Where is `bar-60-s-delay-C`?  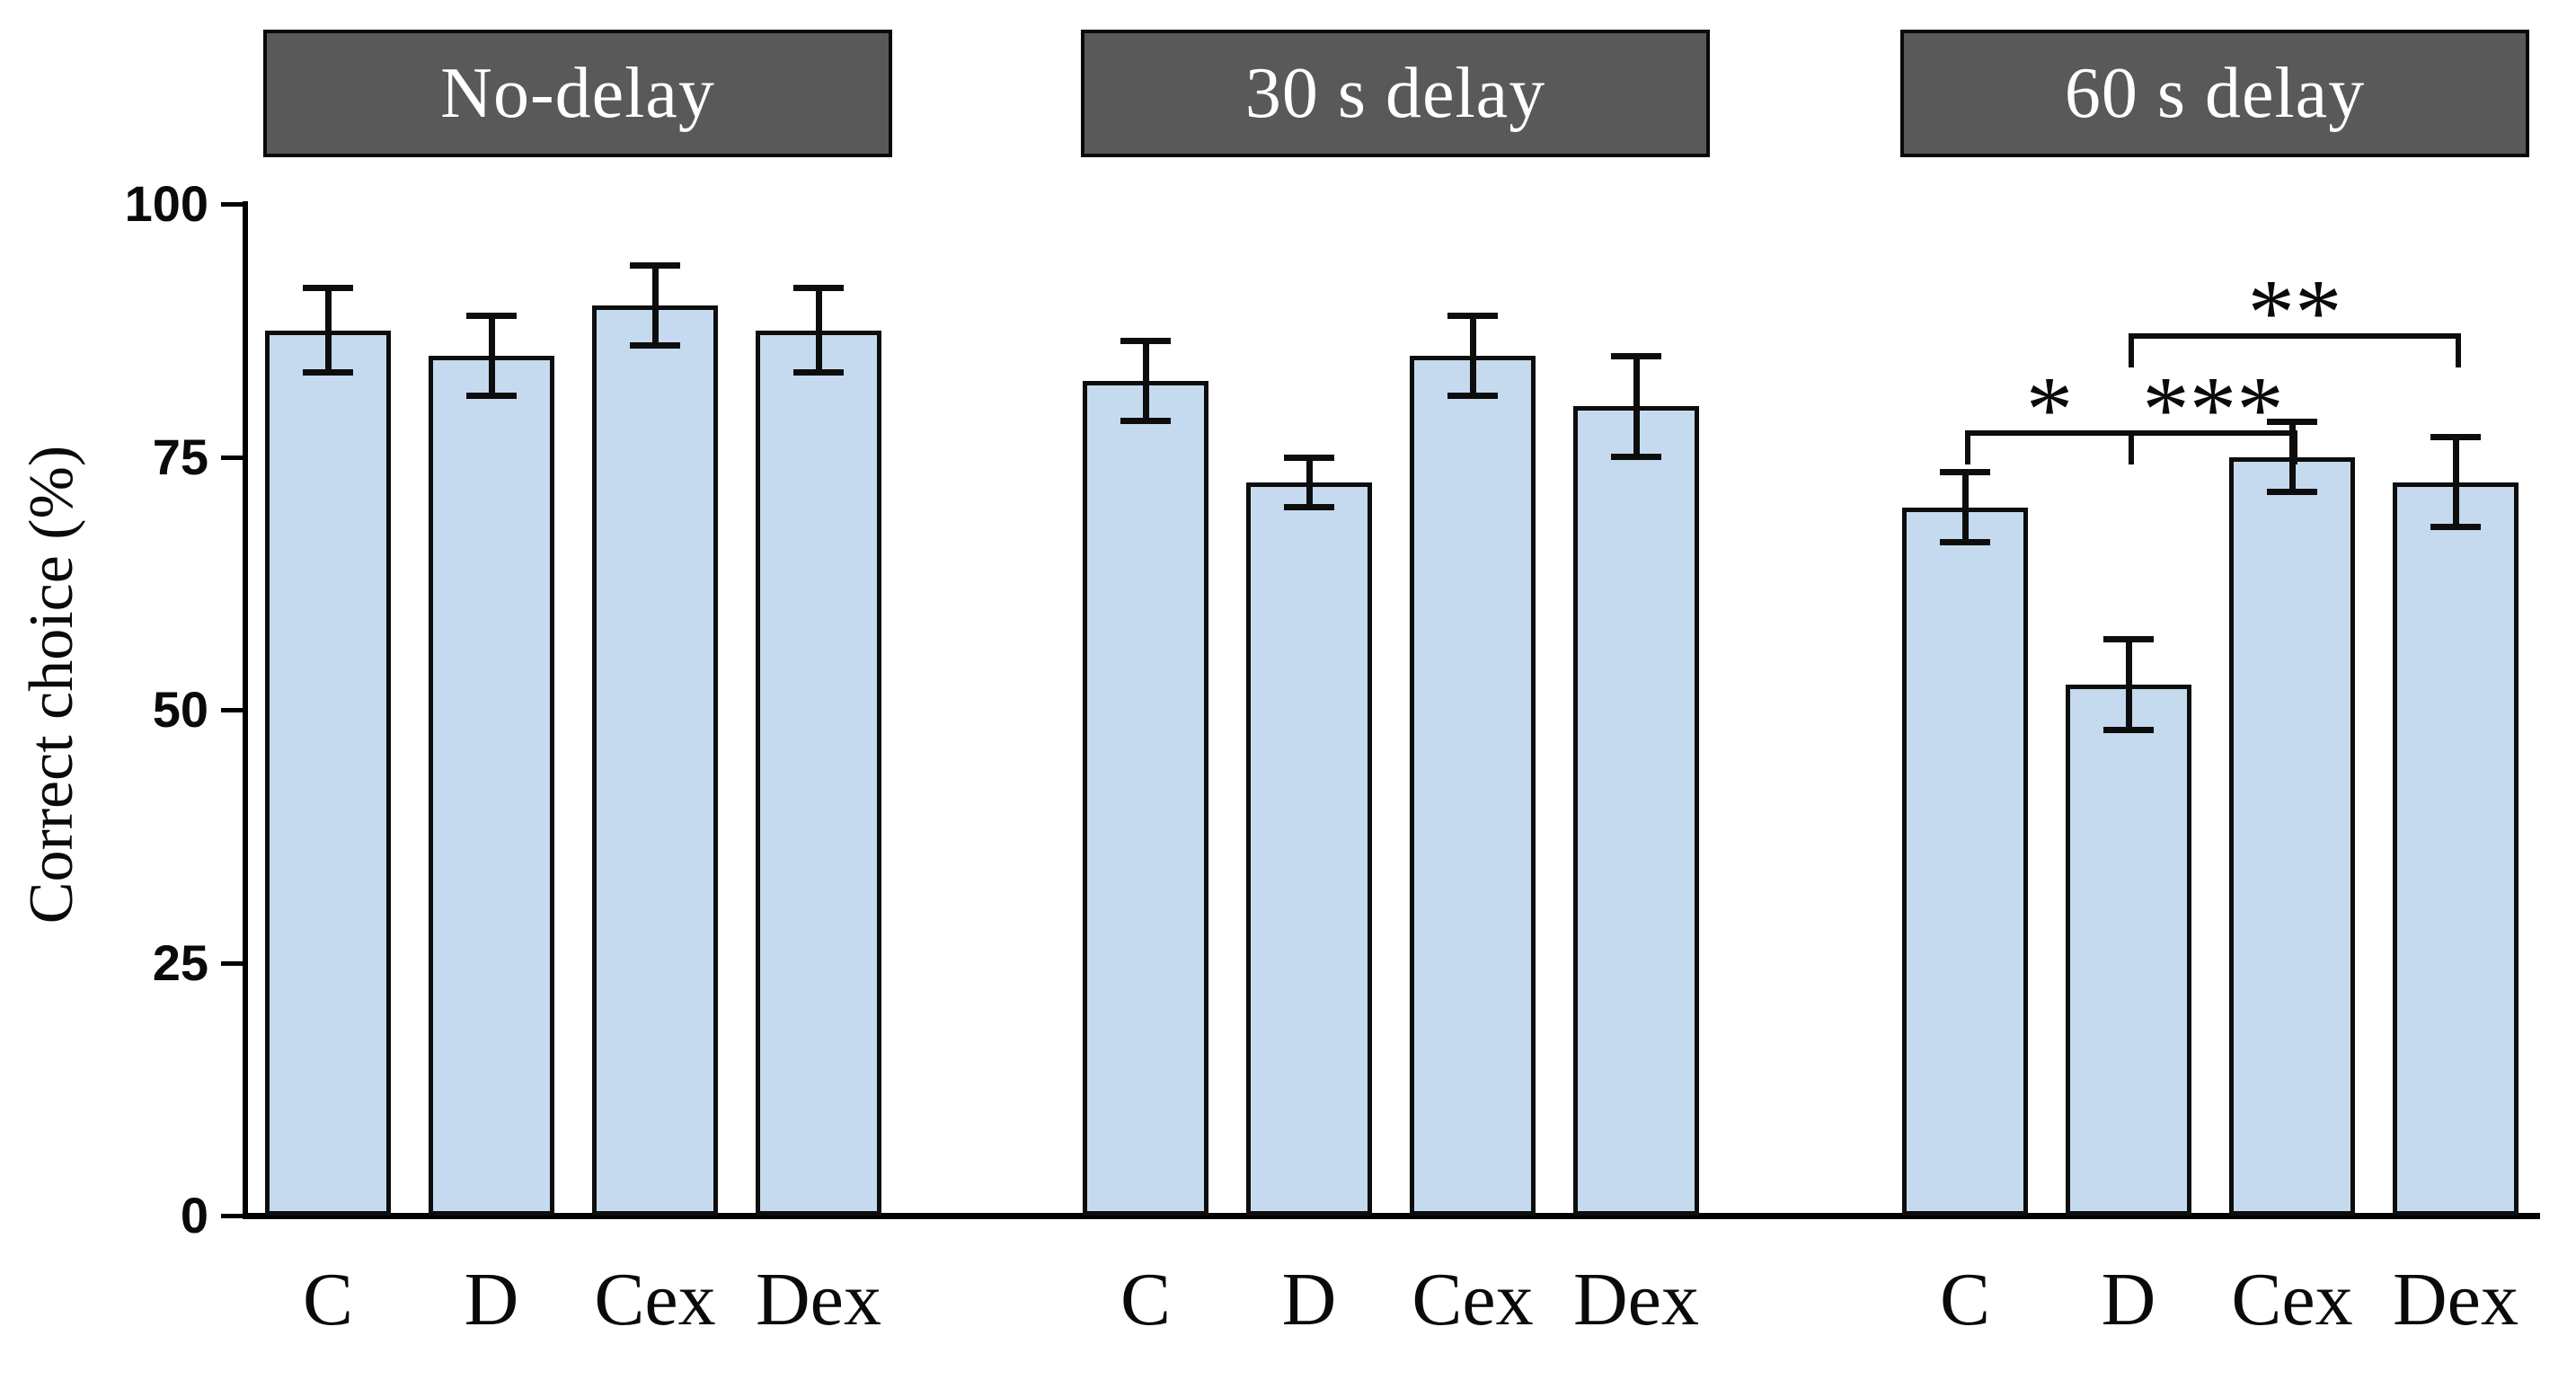 bar-60-s-delay-C is located at coordinates (1965, 861).